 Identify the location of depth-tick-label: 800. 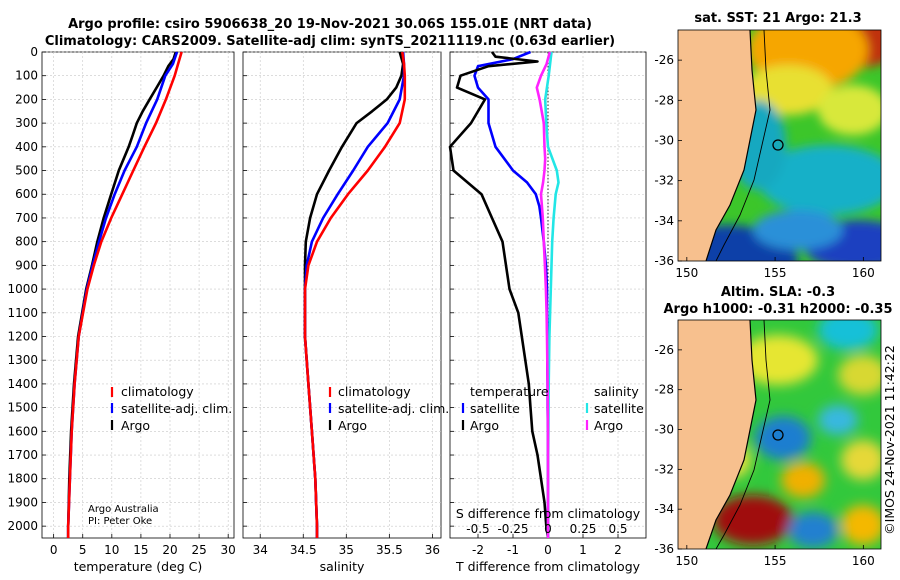
(26, 242).